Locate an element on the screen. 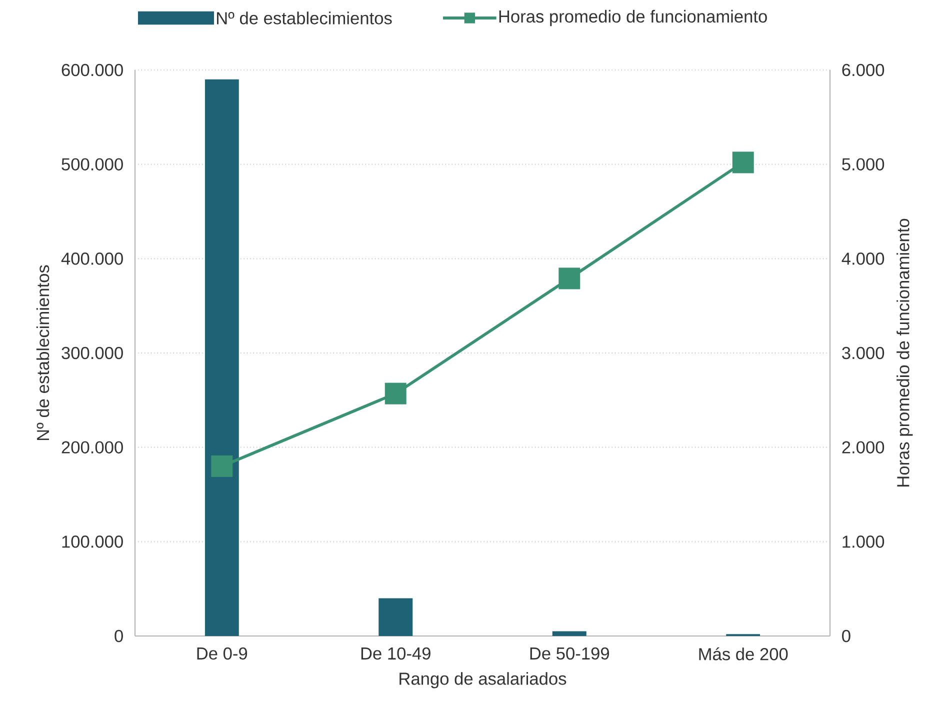 The image size is (938, 715). x-axis-title: Rango de asalariados is located at coordinates (483, 680).